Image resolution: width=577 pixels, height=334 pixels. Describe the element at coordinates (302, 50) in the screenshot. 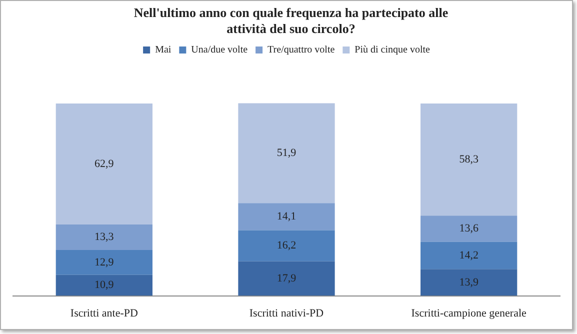

I see `legend-label: Tre/quattro volte` at that location.